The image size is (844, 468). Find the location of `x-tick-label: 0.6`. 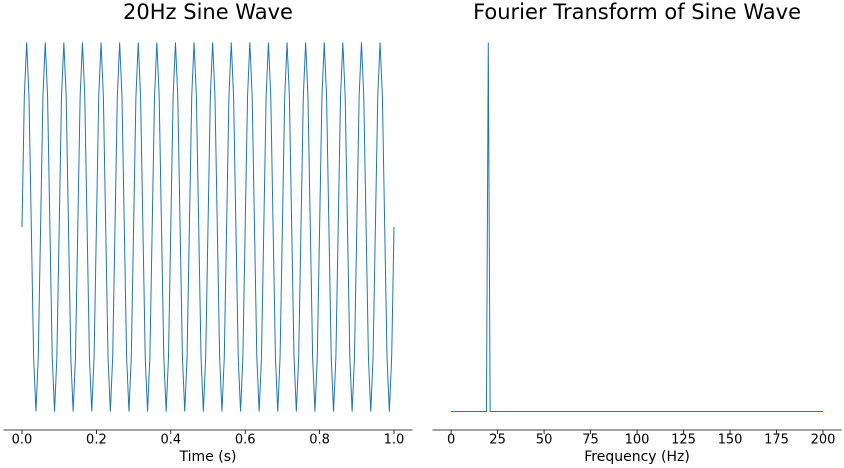

x-tick-label: 0.6 is located at coordinates (245, 440).